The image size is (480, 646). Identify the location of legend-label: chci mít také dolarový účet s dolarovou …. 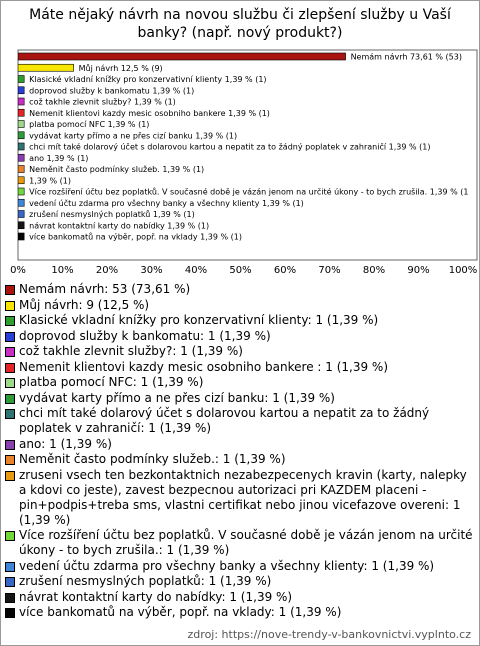
(224, 420).